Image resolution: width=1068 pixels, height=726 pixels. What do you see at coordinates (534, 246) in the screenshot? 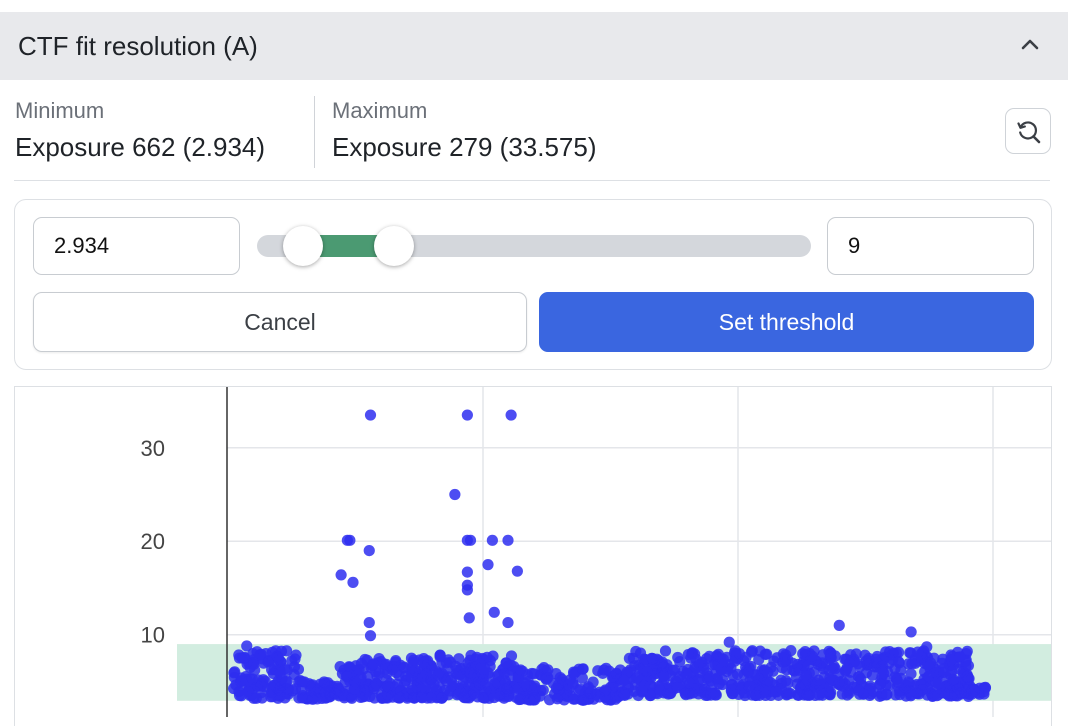
I see `threshold-range-slider` at bounding box center [534, 246].